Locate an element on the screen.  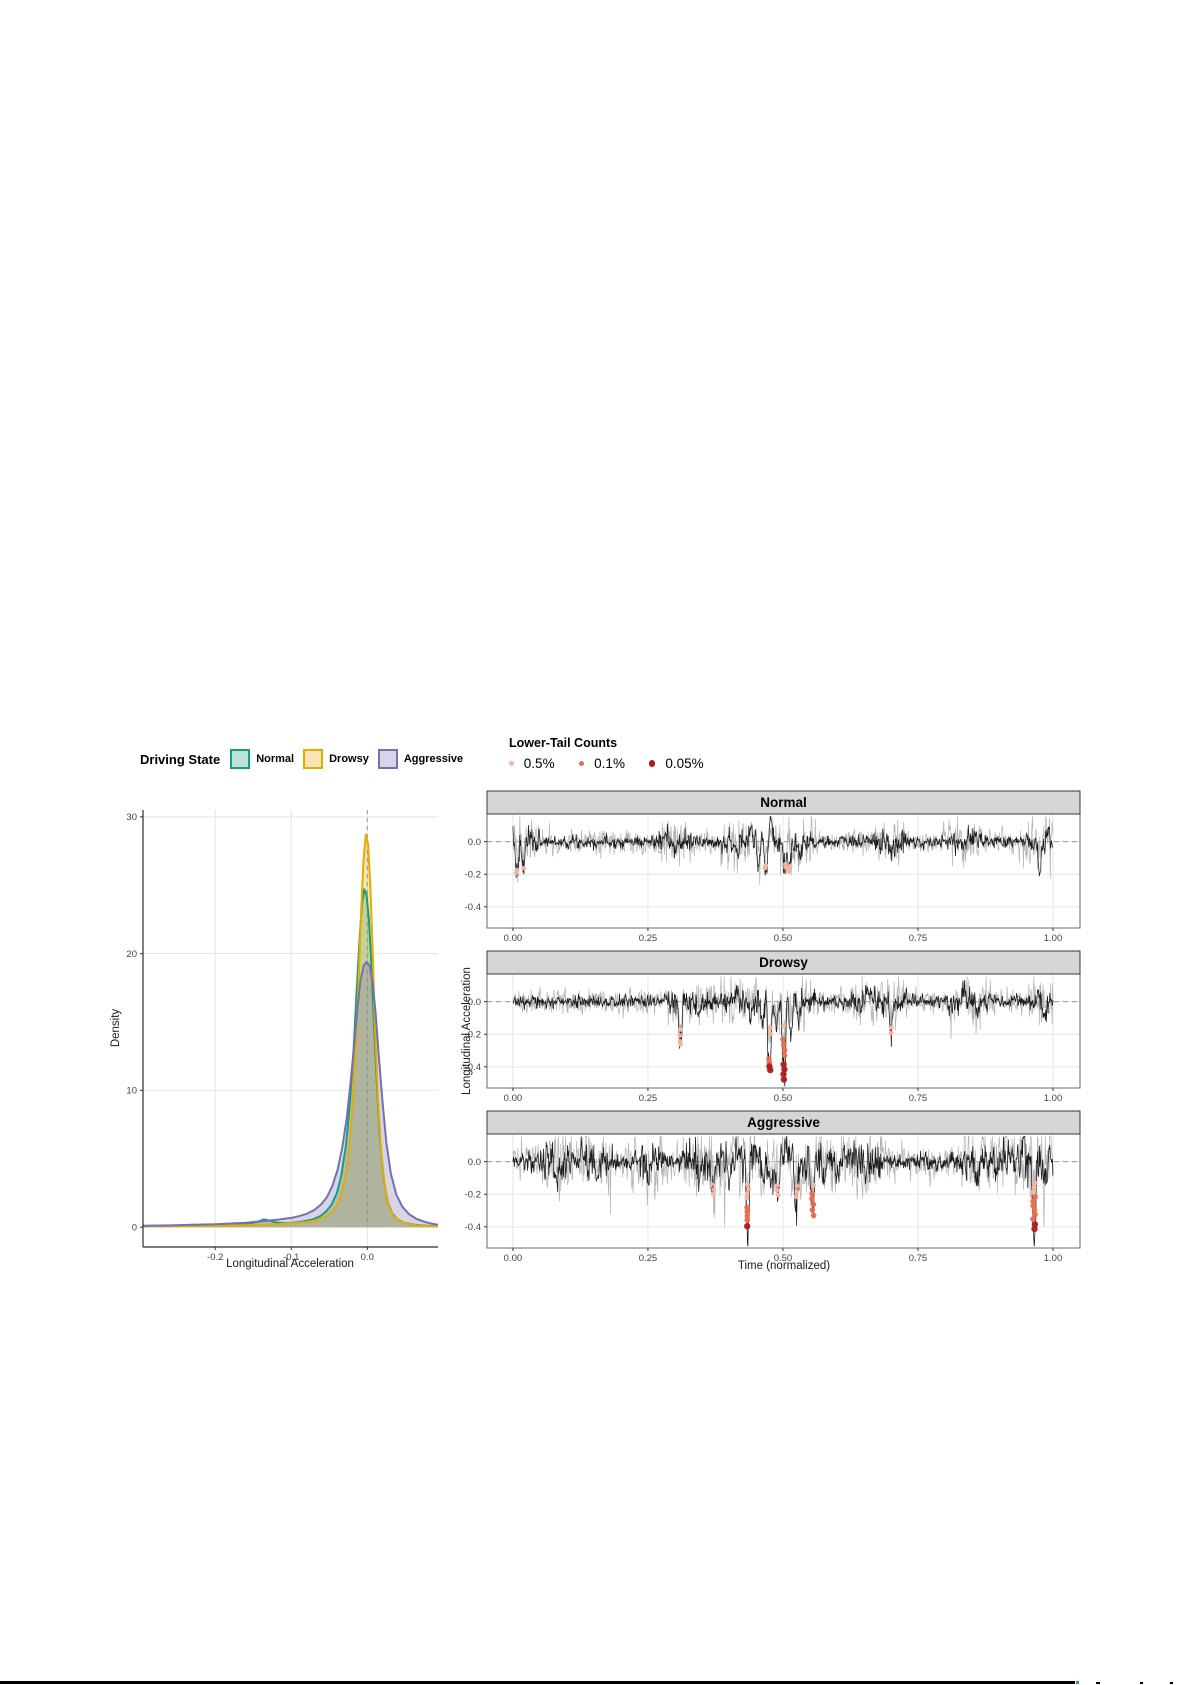
driving-state-legend-items: Normal Drowsy Aggressive is located at coordinates (351, 759).